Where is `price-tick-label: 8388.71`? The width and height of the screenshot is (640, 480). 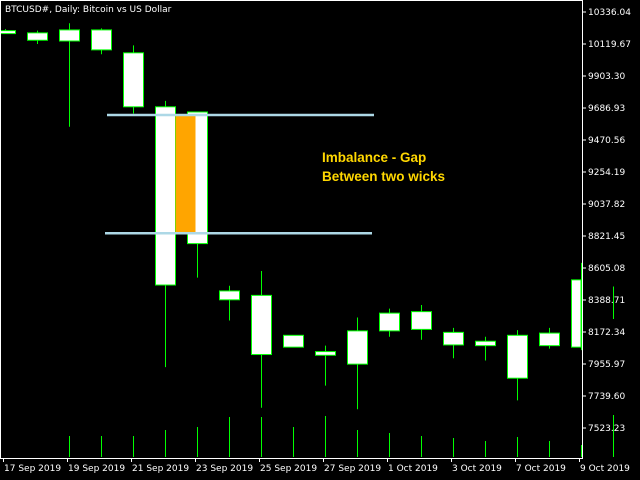
price-tick-label: 8388.71 is located at coordinates (606, 301).